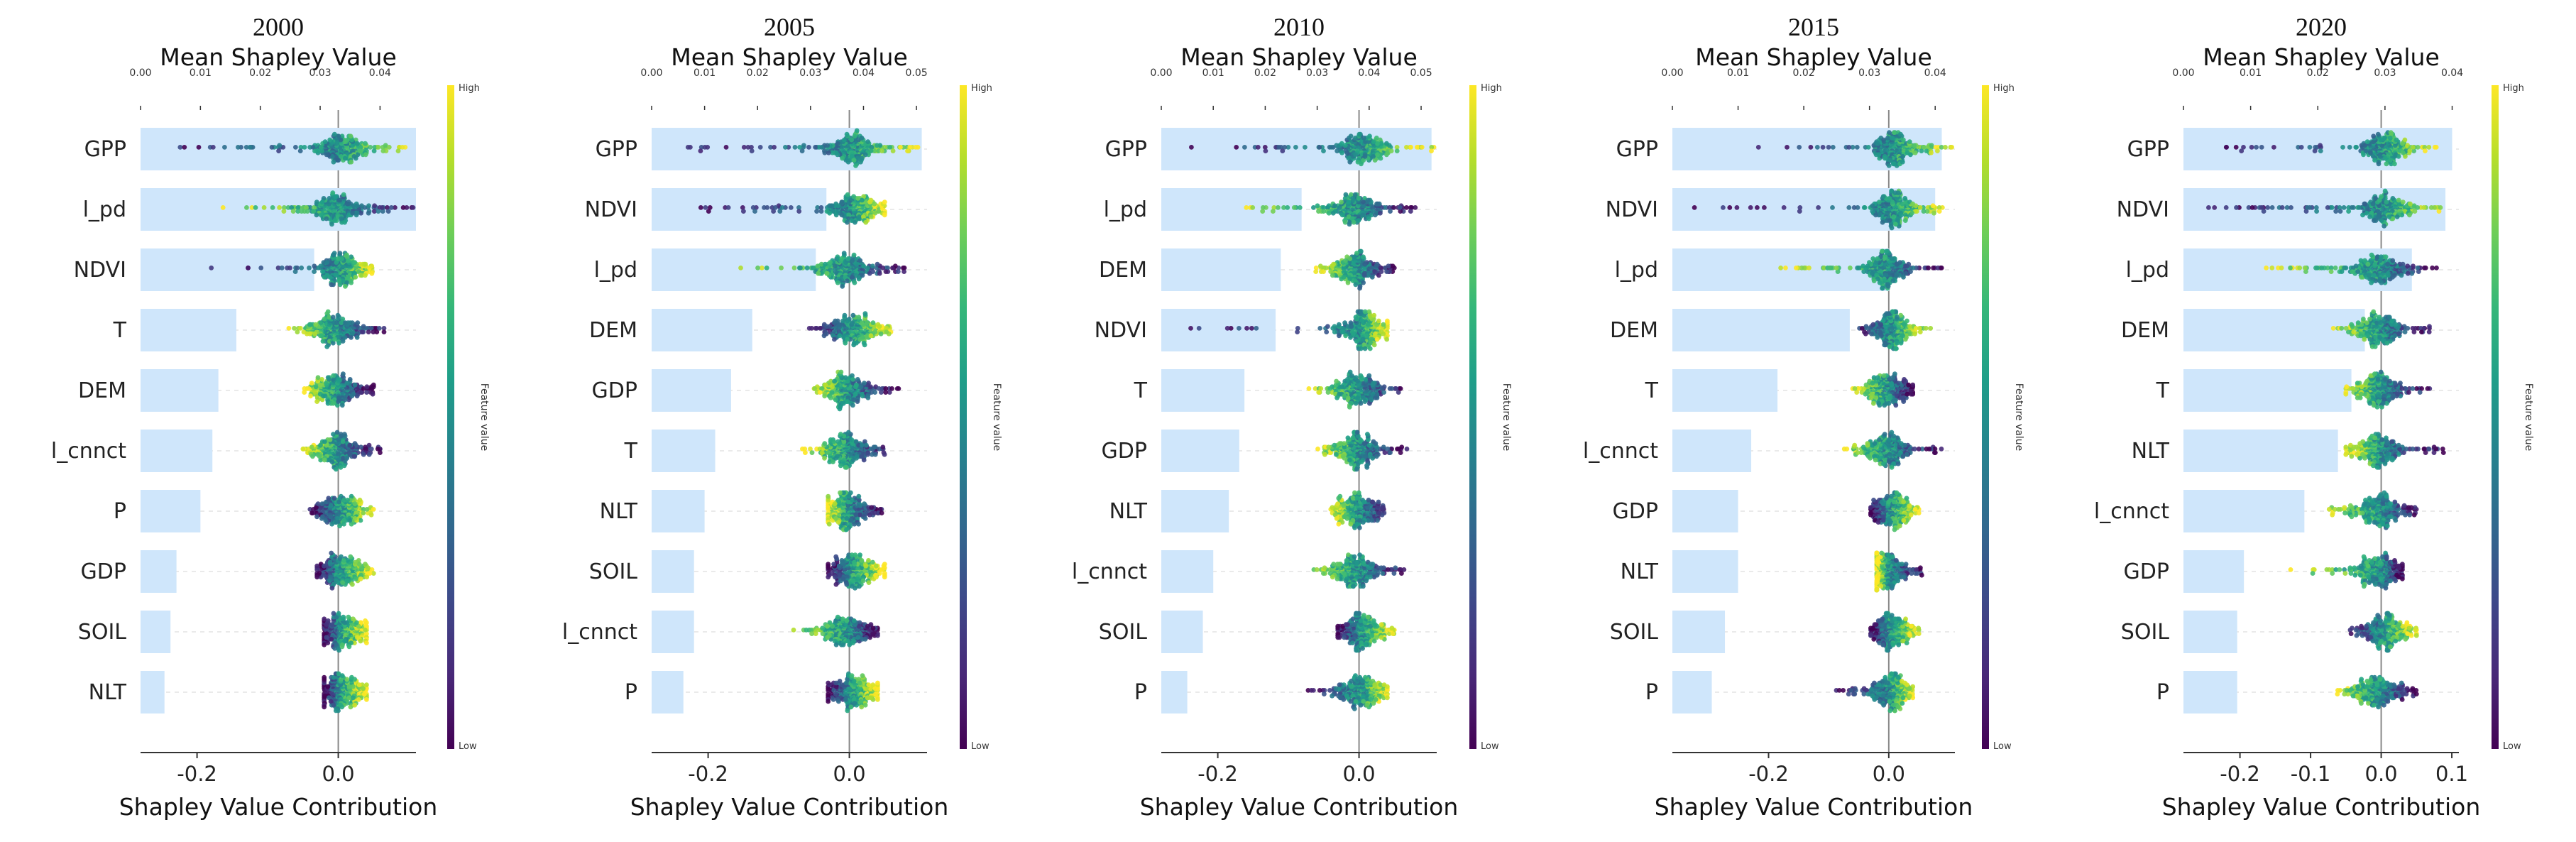 Image resolution: width=2576 pixels, height=842 pixels. What do you see at coordinates (980, 746) in the screenshot?
I see `colorbar-low-label: Low` at bounding box center [980, 746].